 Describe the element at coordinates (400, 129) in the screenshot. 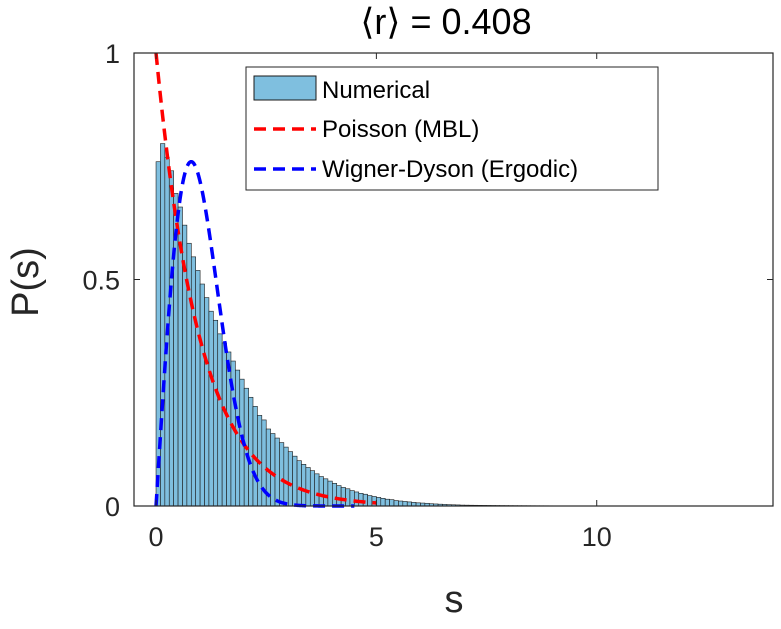

I see `legend-label-poisson: Poisson (MBL)` at that location.